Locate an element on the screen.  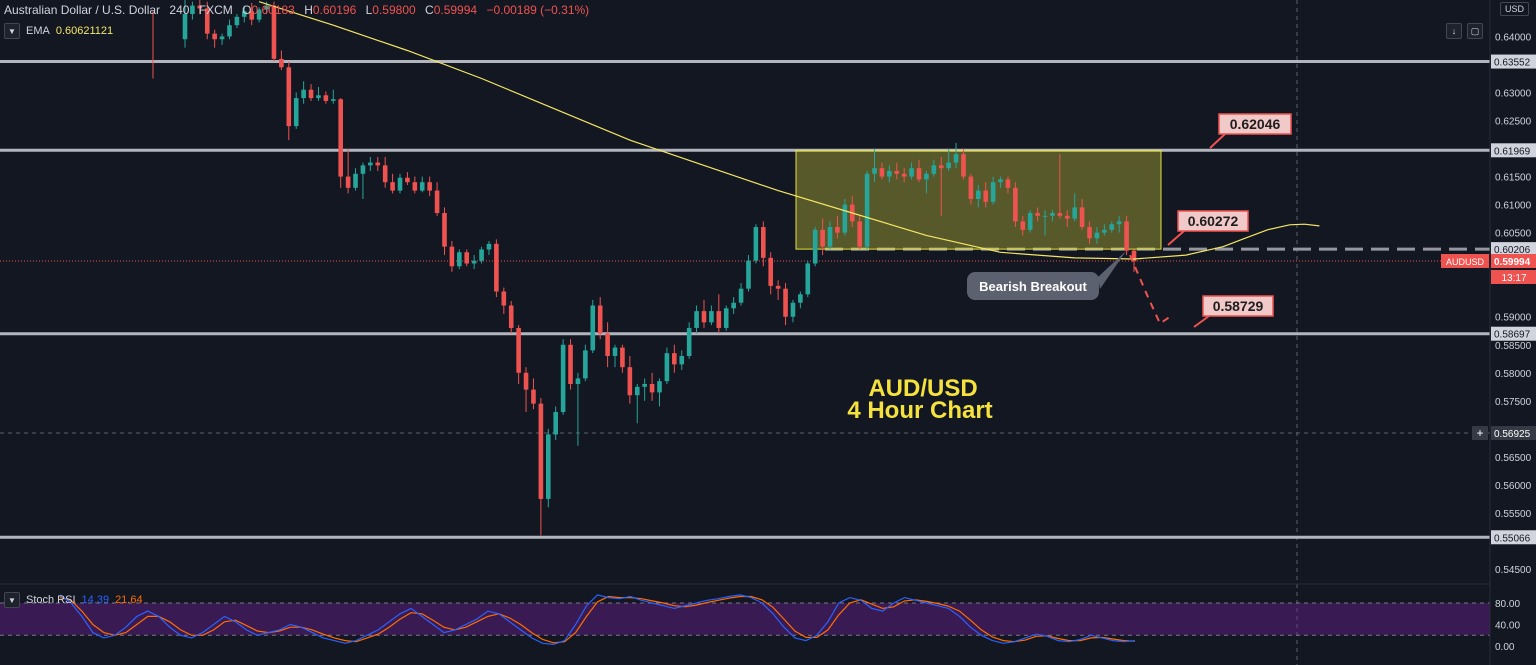
symbol-tag-bg is located at coordinates (1465, 261).